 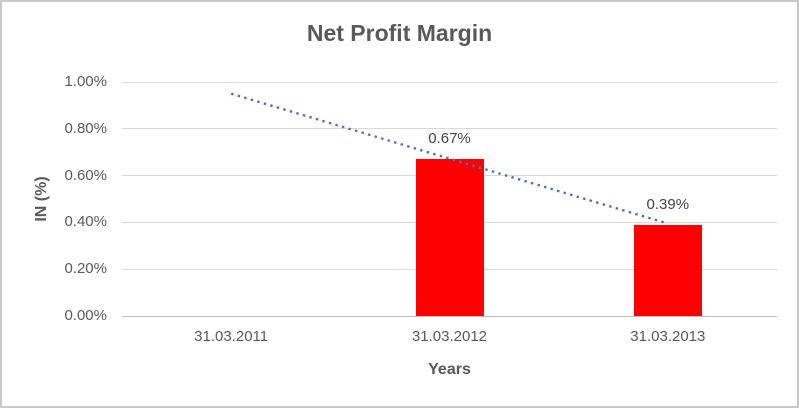 What do you see at coordinates (449, 316) in the screenshot?
I see `x-axis-line` at bounding box center [449, 316].